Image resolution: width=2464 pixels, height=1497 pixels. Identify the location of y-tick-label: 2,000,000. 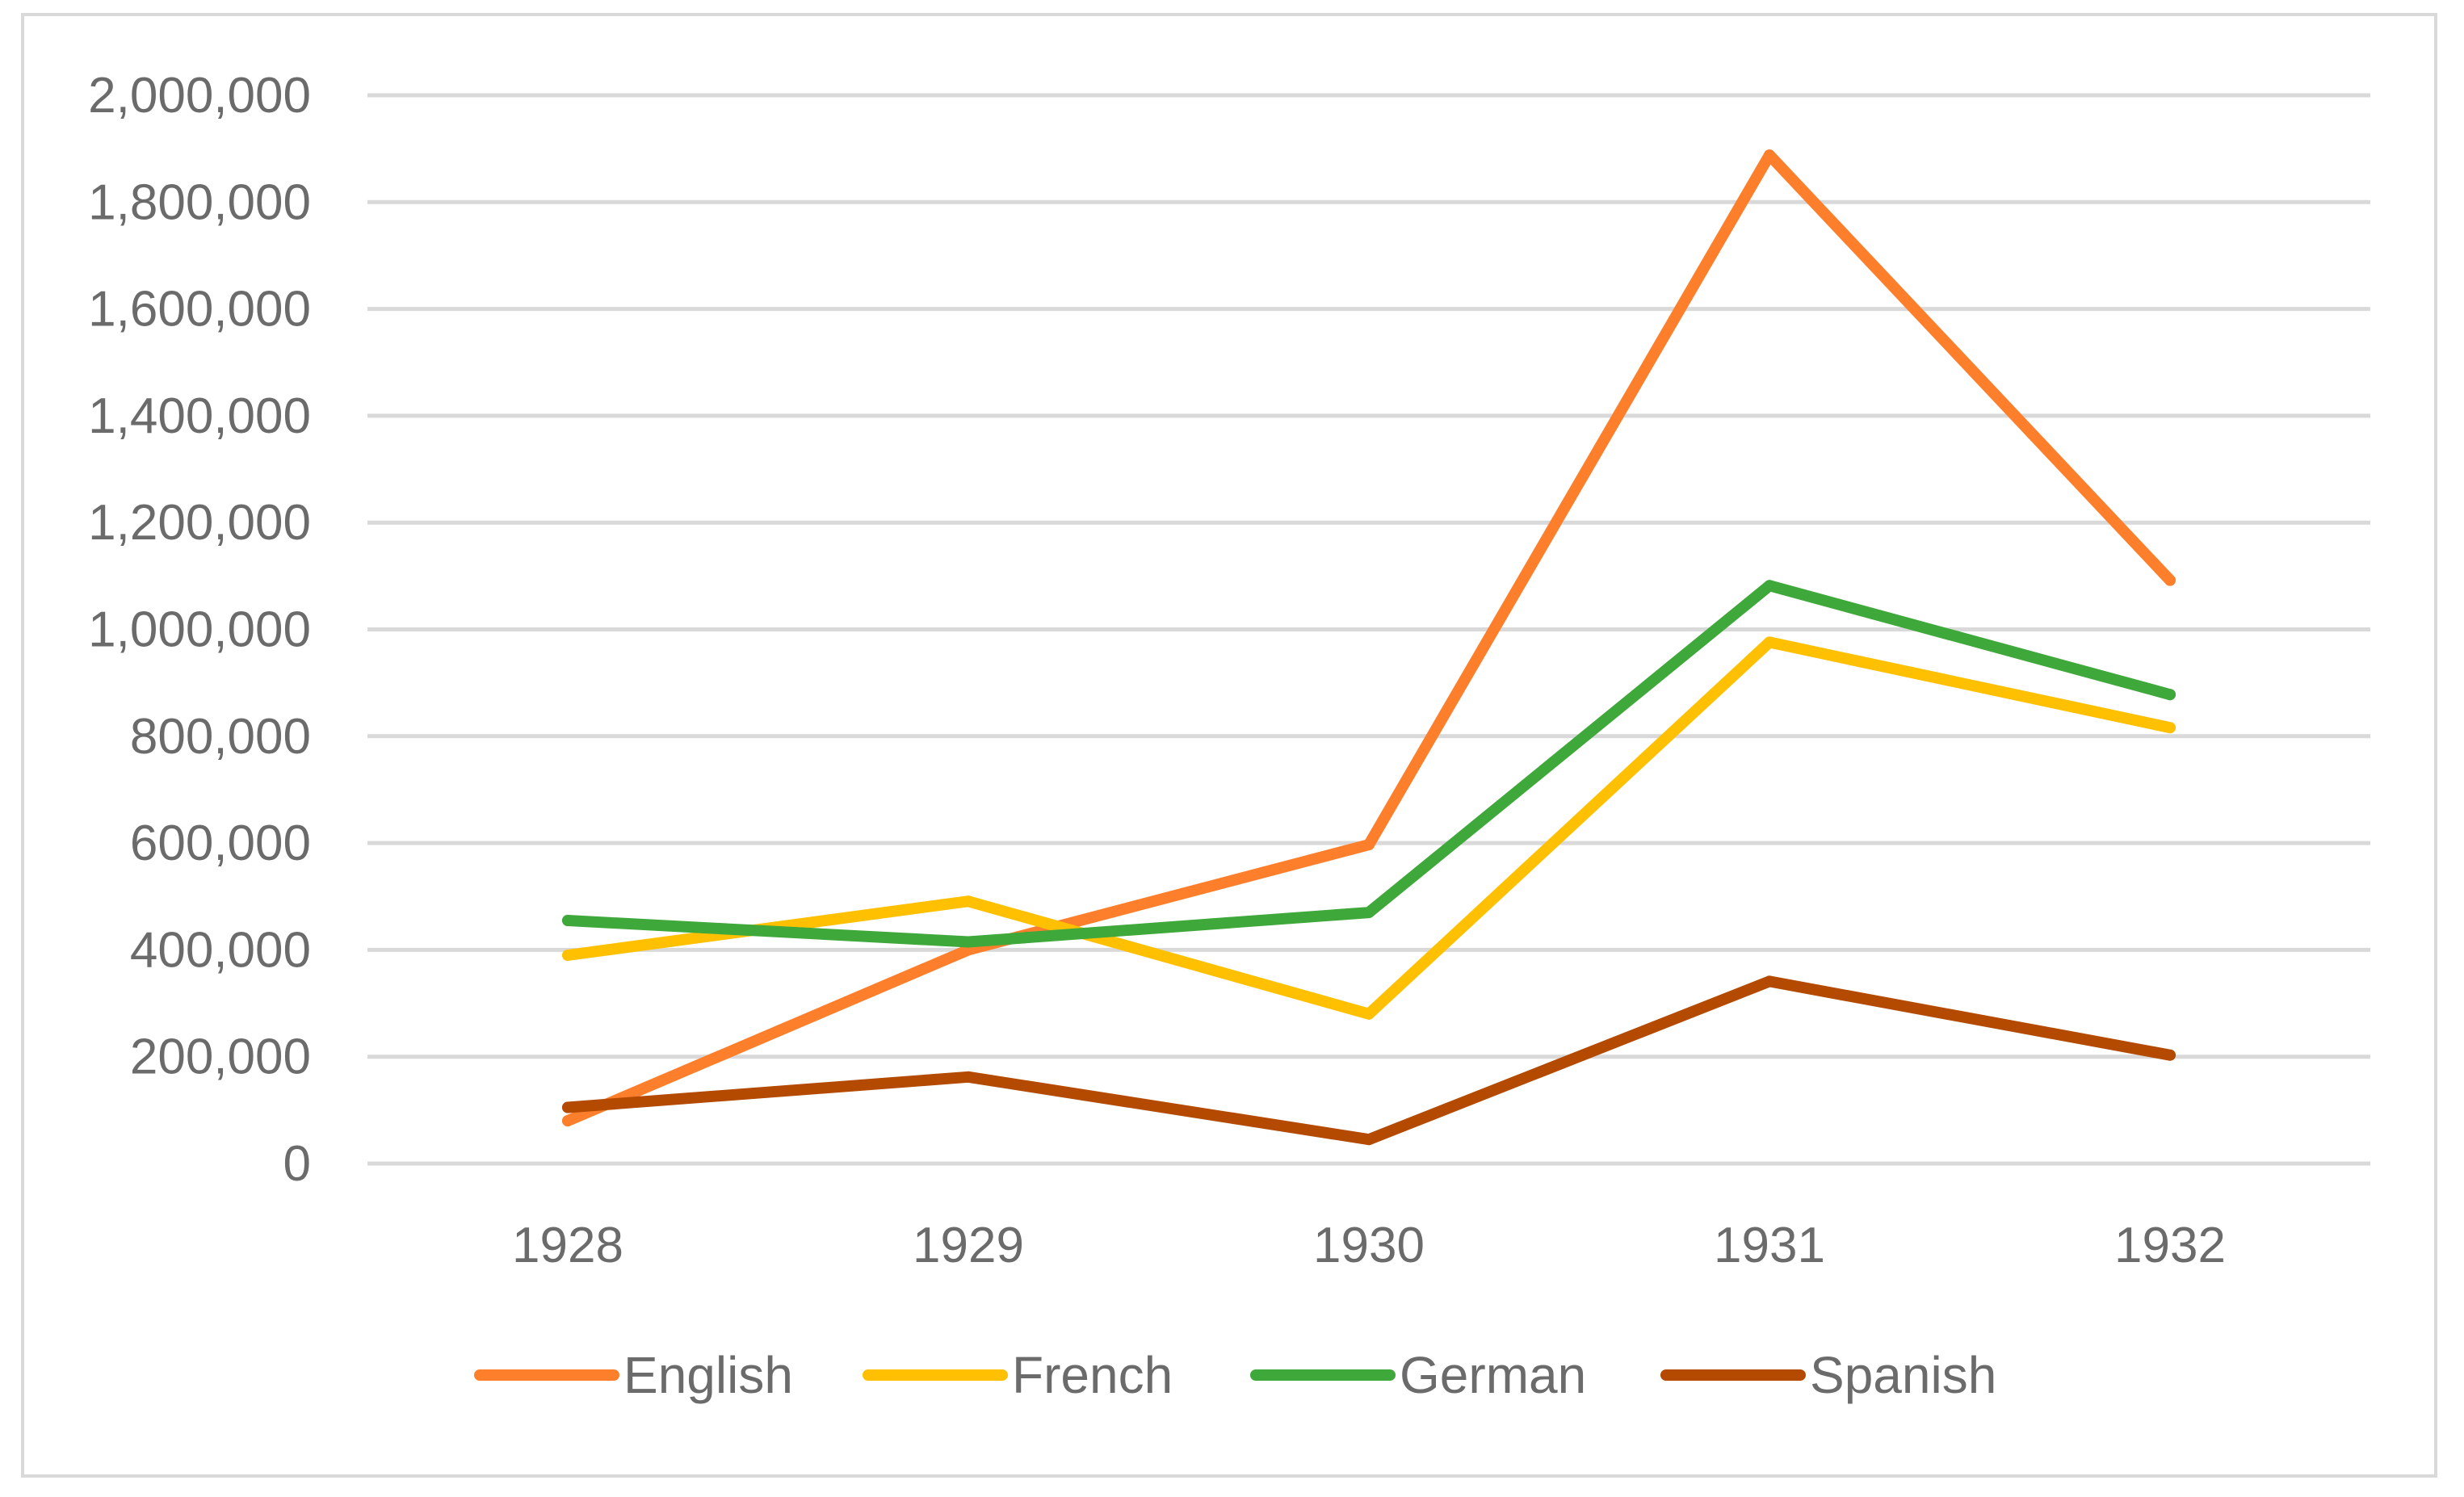
(199, 96).